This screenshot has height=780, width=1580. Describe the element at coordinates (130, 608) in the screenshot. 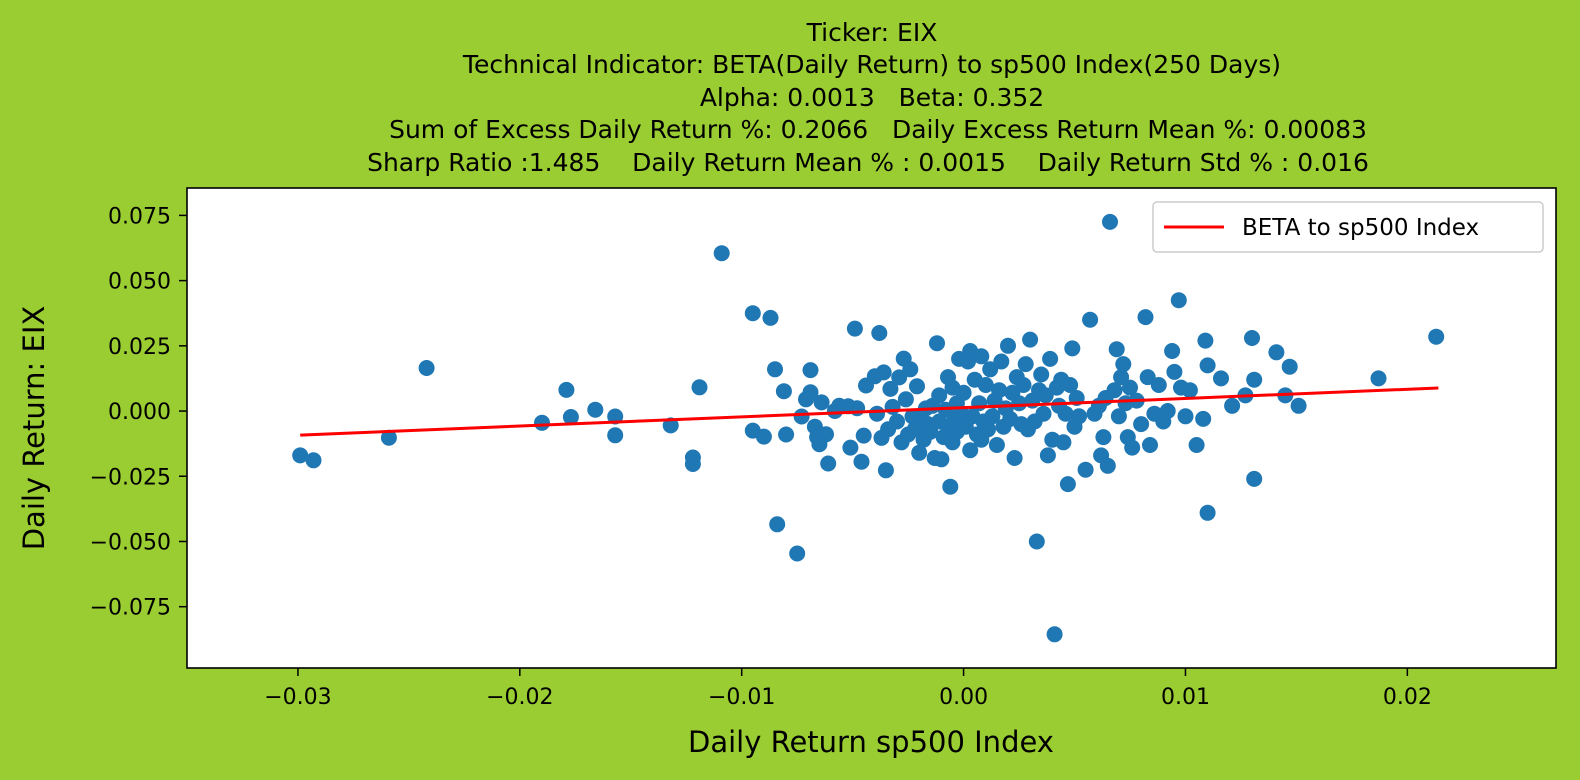

I see `y-tick-label-0: −0.075` at that location.